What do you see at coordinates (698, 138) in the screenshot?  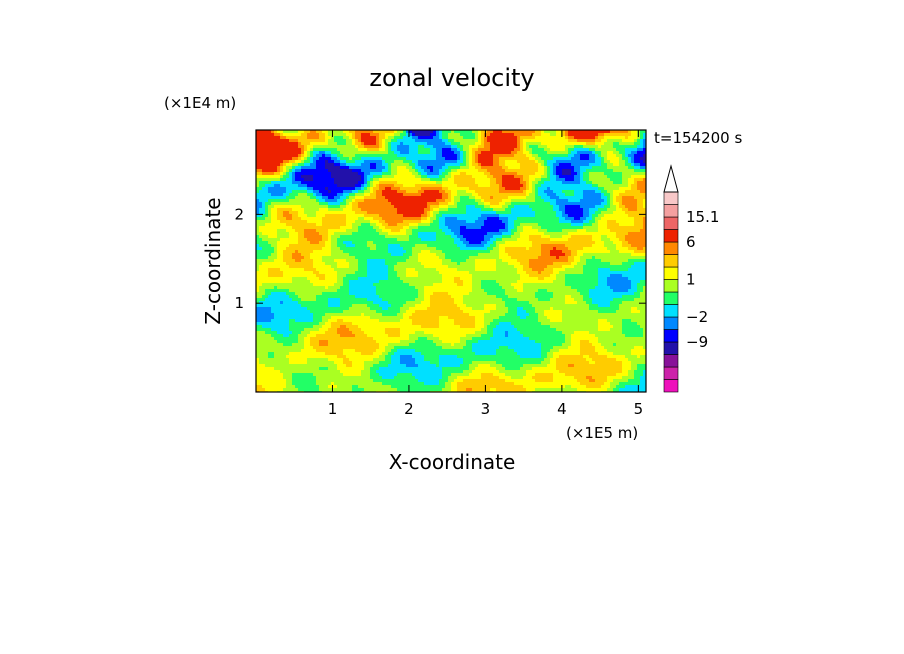 I see `time-label: t=154200 s` at bounding box center [698, 138].